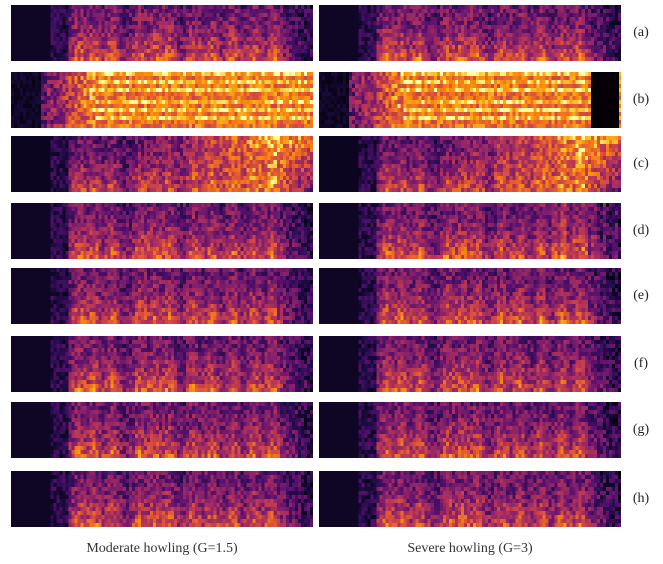 Image resolution: width=663 pixels, height=564 pixels. What do you see at coordinates (162, 33) in the screenshot?
I see `spectrogram-panel-a-moderate` at bounding box center [162, 33].